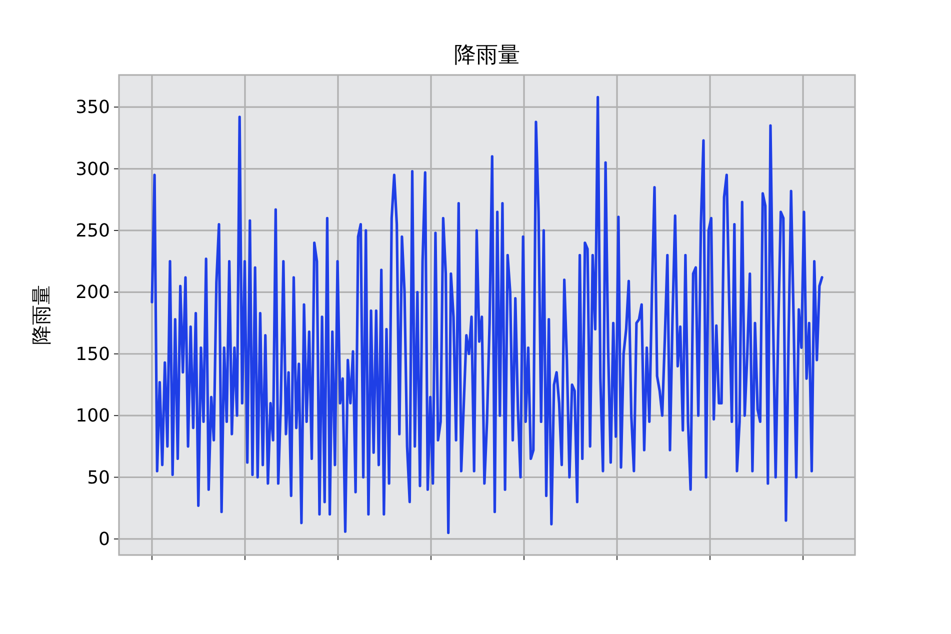  What do you see at coordinates (487, 55) in the screenshot?
I see `chart-title: 降雨量` at bounding box center [487, 55].